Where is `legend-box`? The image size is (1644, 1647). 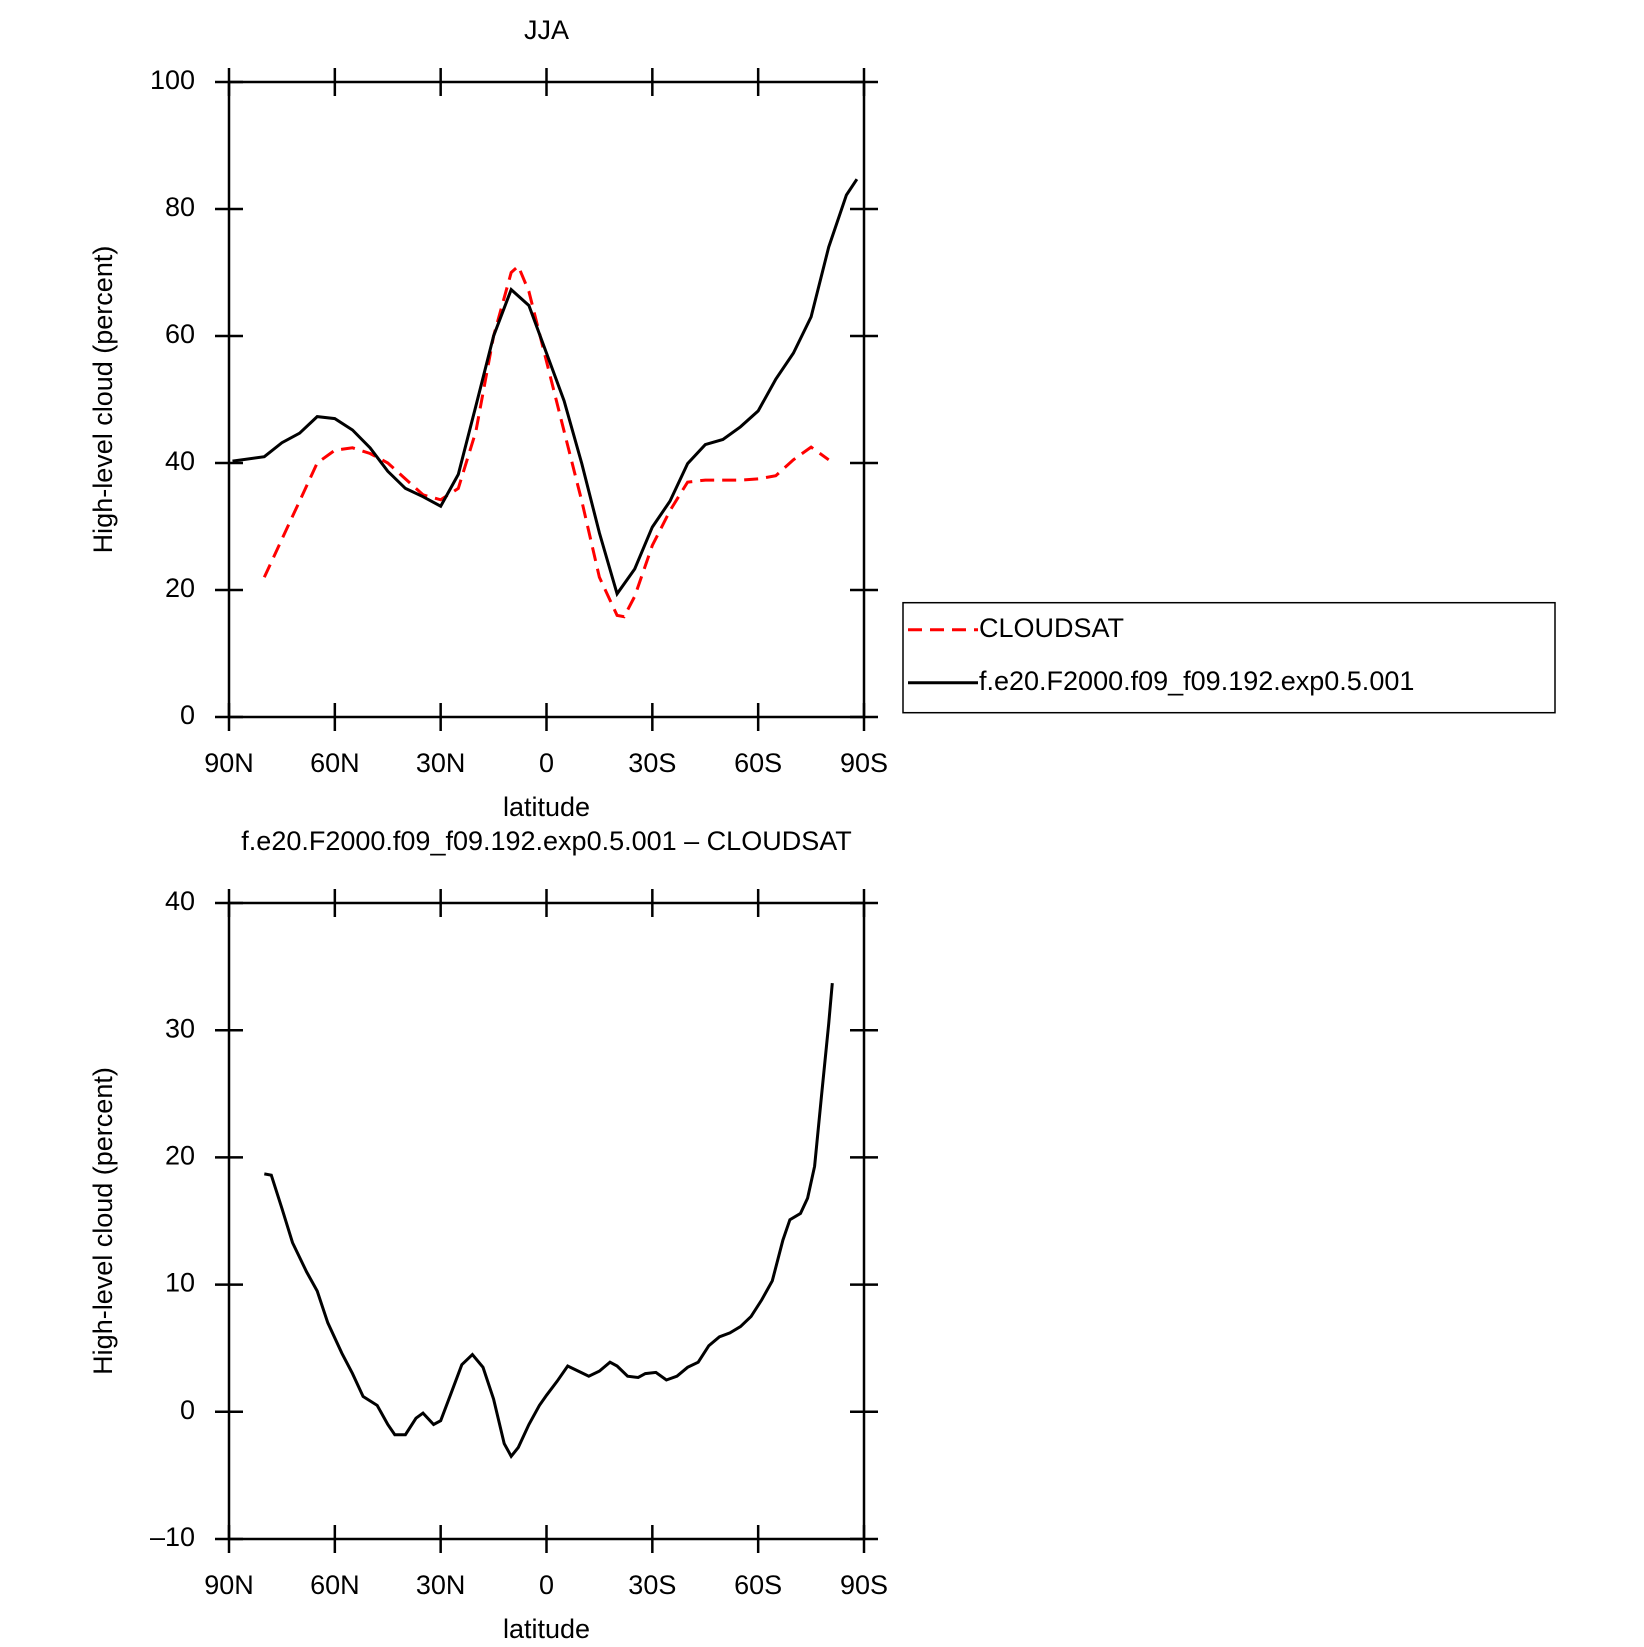 legend-box is located at coordinates (1229, 657).